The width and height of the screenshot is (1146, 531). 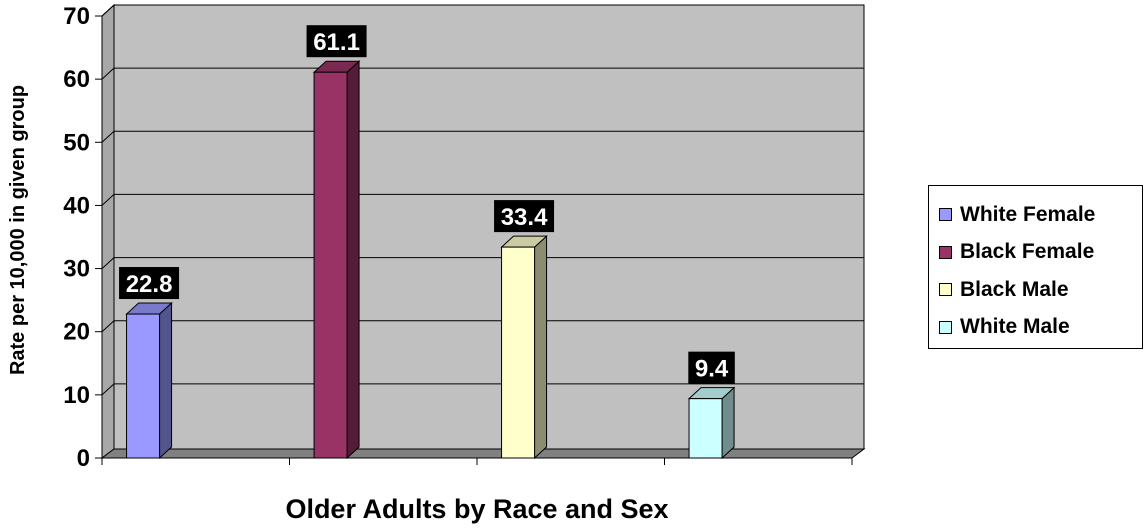 I want to click on y-tick-label: 0, so click(x=83, y=458).